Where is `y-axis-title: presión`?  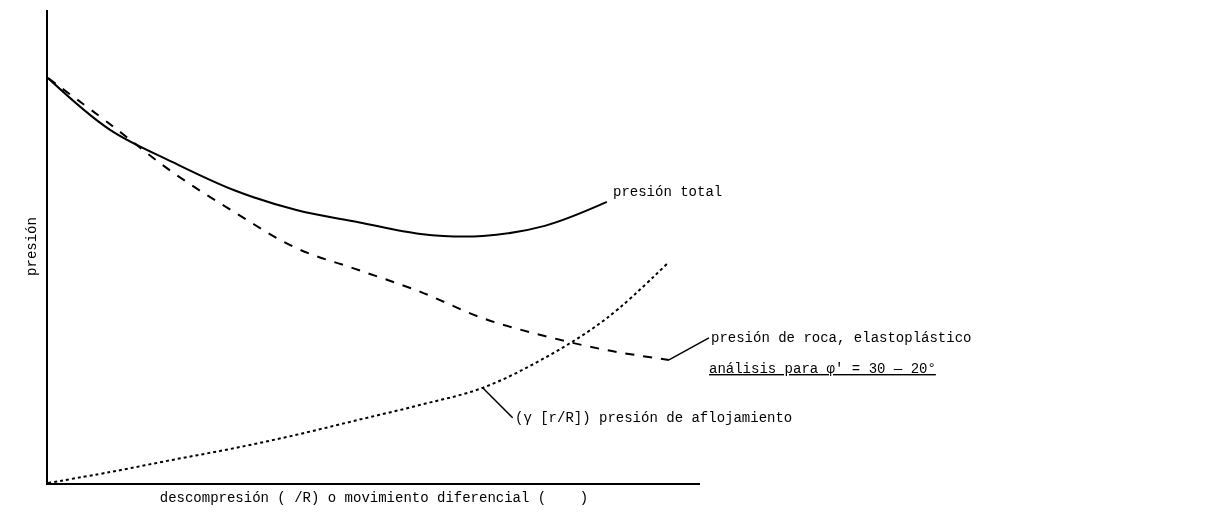 y-axis-title: presión is located at coordinates (32, 246).